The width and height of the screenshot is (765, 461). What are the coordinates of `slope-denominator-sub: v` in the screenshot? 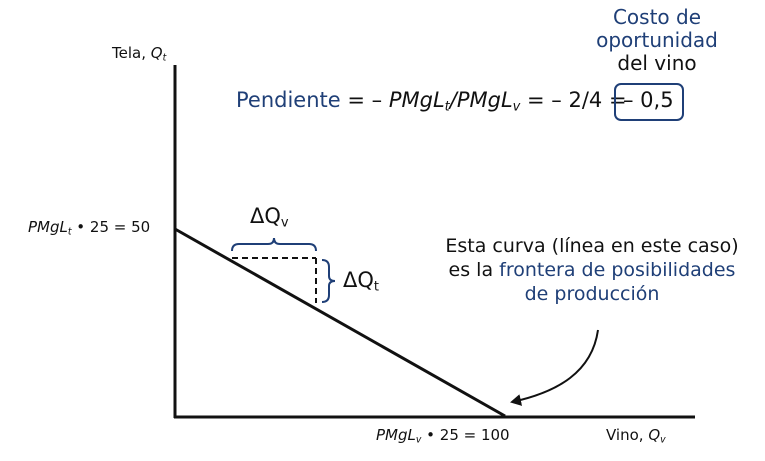 It's located at (516, 107).